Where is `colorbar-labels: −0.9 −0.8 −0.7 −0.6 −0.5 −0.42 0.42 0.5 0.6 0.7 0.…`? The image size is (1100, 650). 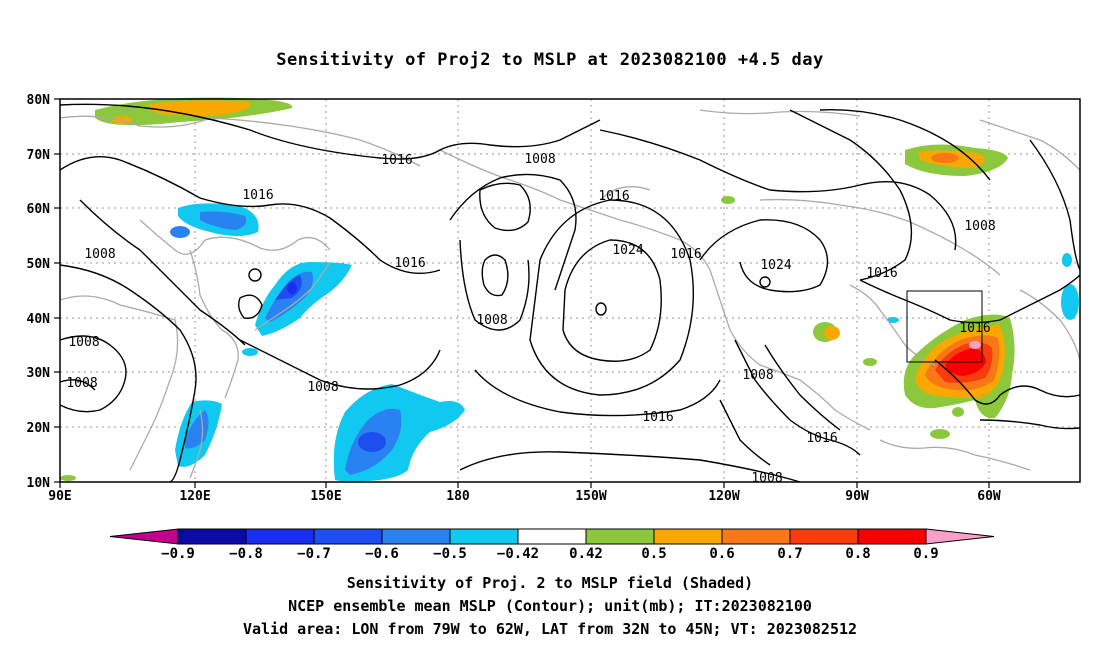 colorbar-labels: −0.9 −0.8 −0.7 −0.6 −0.5 −0.42 0.42 0.5 0.6 0.7 0.… is located at coordinates (550, 554).